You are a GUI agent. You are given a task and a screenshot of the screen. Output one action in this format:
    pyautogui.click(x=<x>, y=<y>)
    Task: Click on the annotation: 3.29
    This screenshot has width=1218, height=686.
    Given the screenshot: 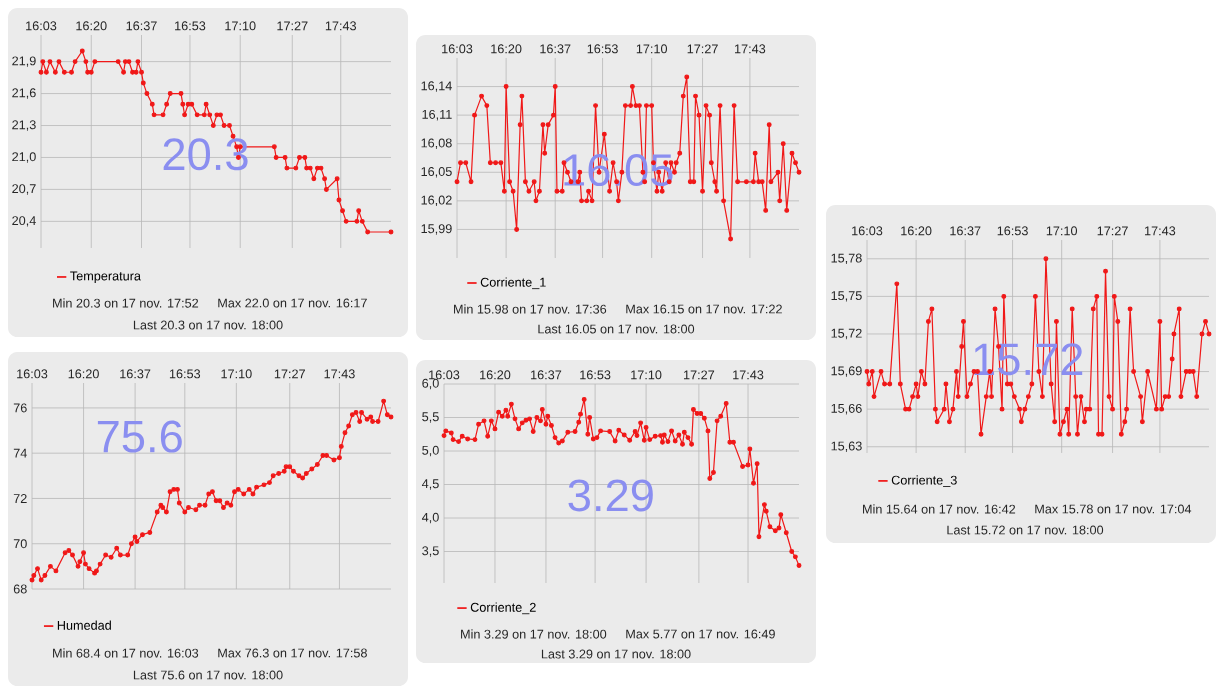 What is the action you would take?
    pyautogui.click(x=610, y=495)
    